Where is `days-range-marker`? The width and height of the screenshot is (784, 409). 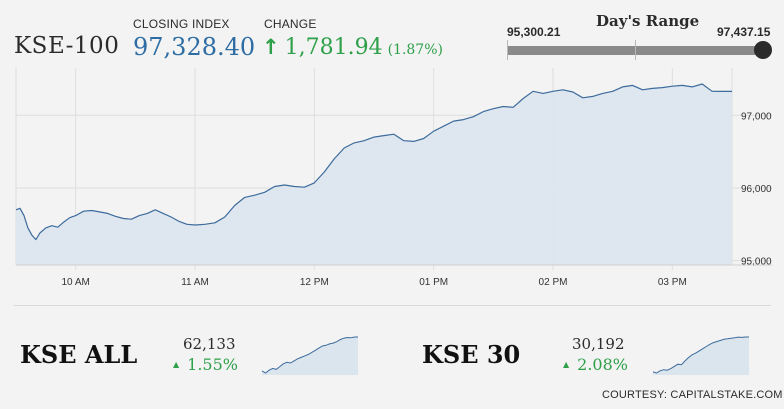
days-range-marker is located at coordinates (763, 50).